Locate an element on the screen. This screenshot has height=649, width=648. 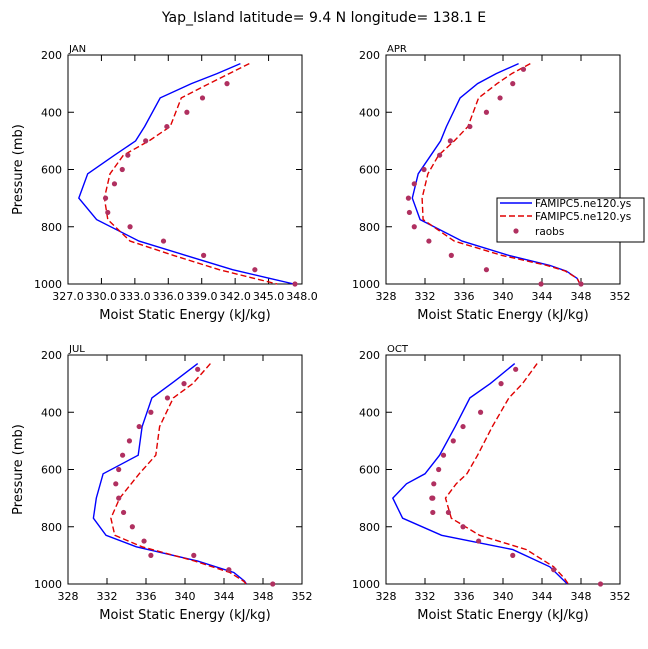
legend-label: FAMIPC5.ne120.ys is located at coordinates (583, 217).